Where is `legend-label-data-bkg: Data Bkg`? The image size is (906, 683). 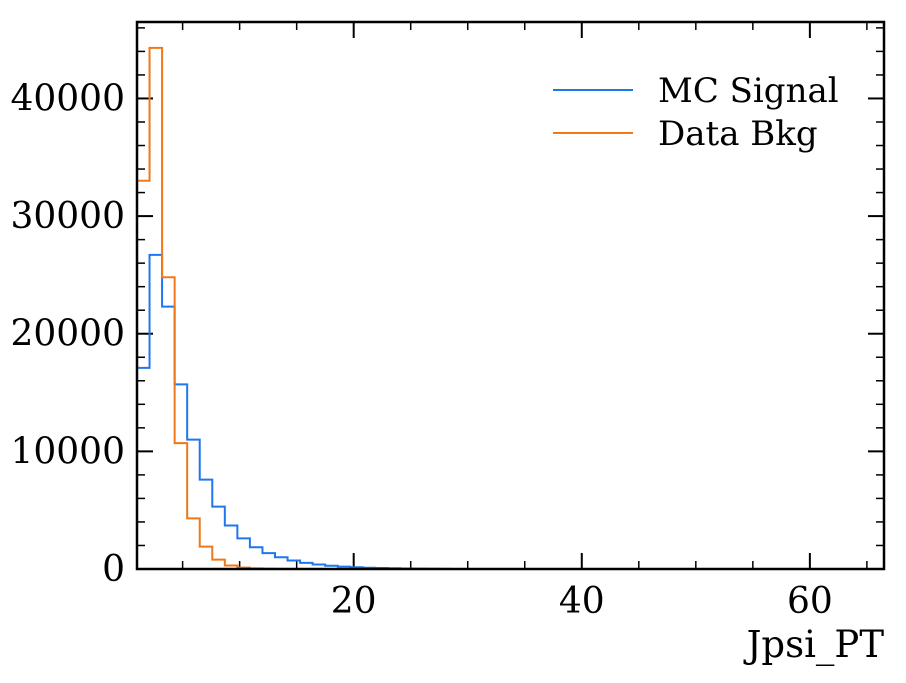
legend-label-data-bkg: Data Bkg is located at coordinates (738, 134).